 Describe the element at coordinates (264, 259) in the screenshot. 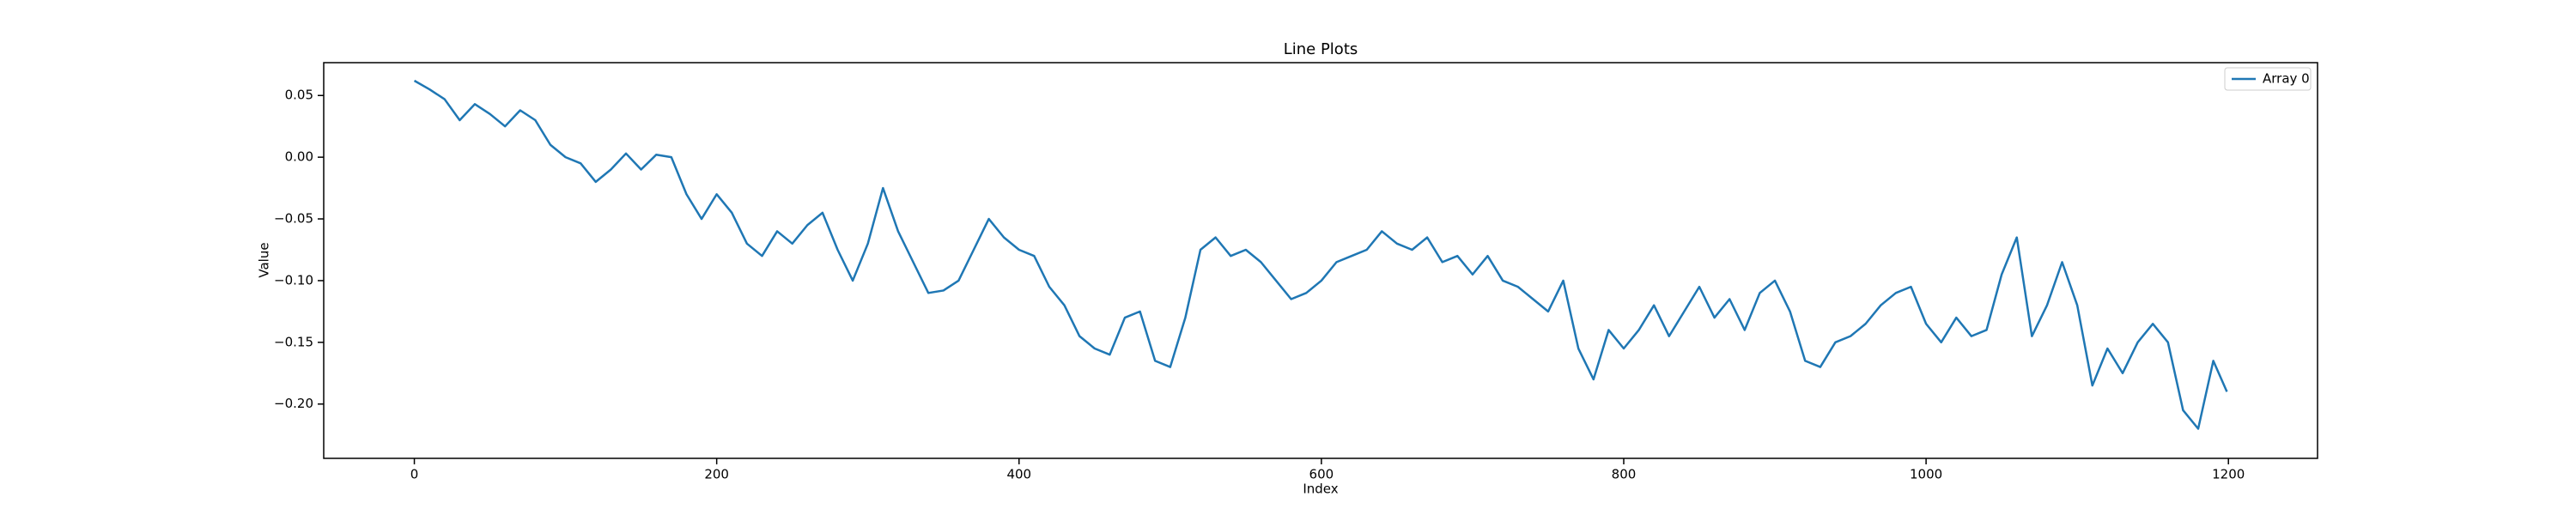

I see `y-axis-label: Value` at that location.